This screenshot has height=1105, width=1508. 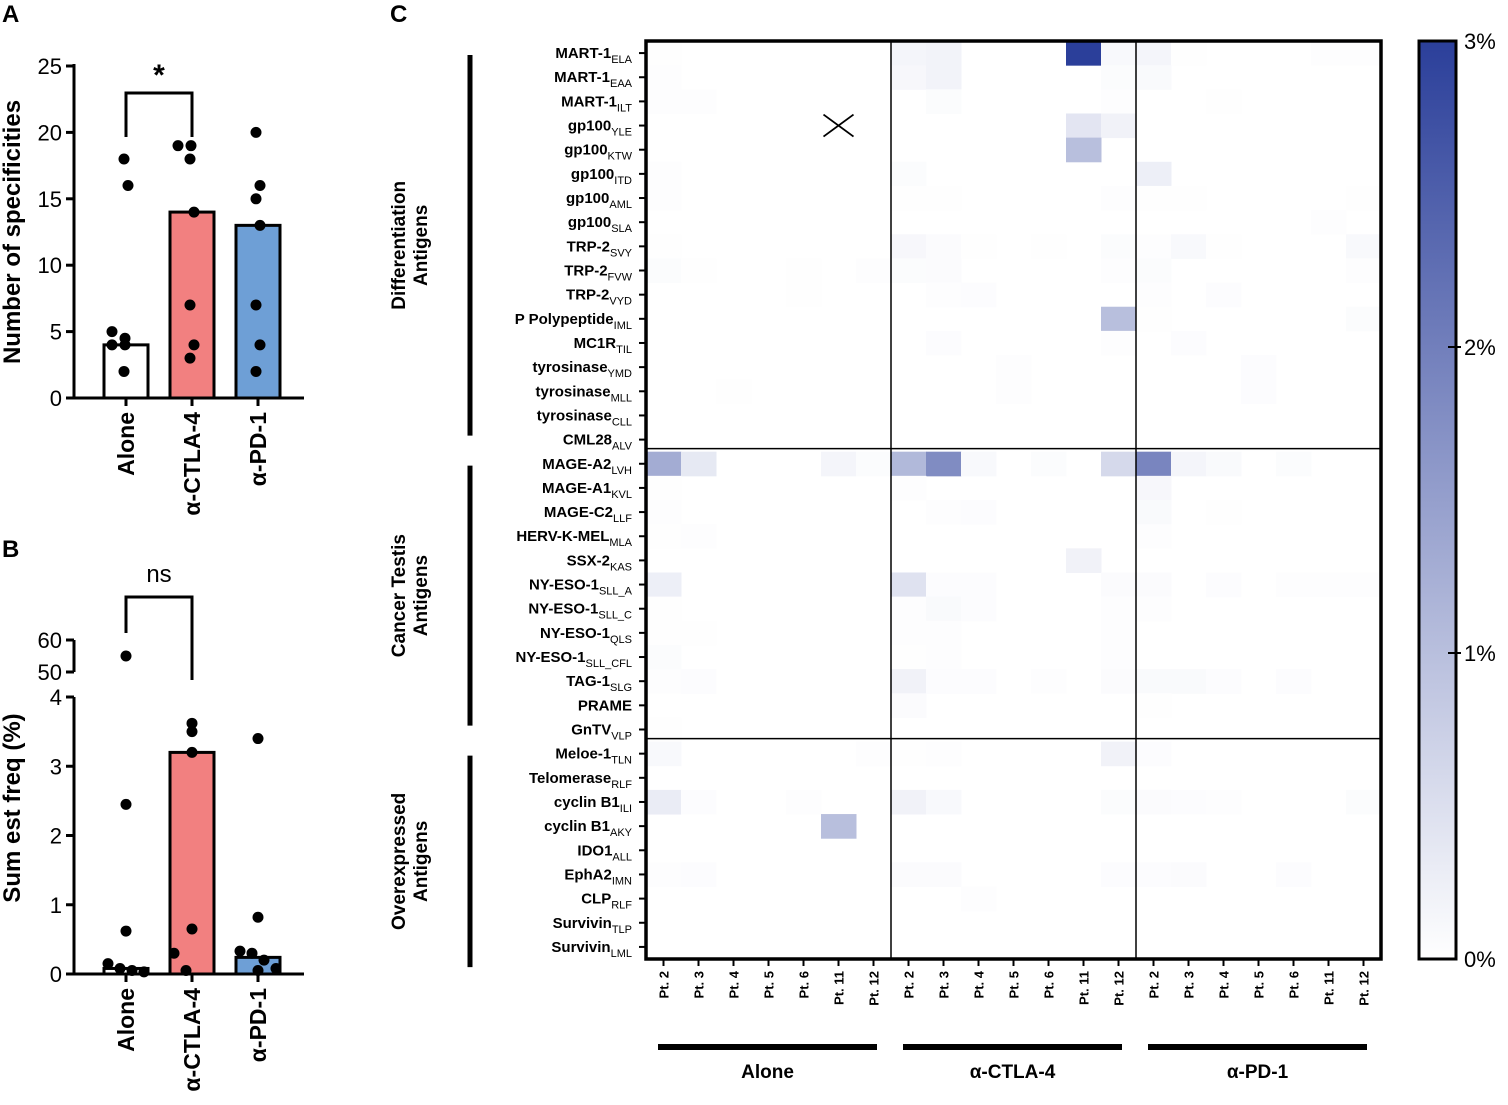 What do you see at coordinates (591, 949) in the screenshot?
I see `row-label-survivin-lml: SurvivinLML` at bounding box center [591, 949].